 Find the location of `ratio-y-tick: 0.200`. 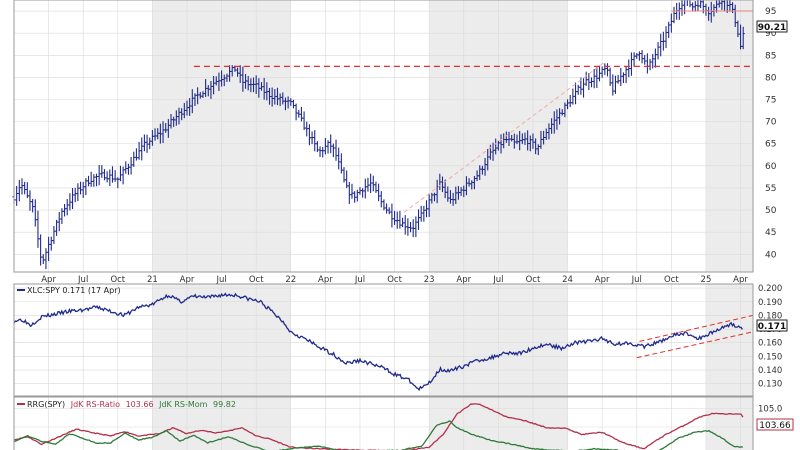

ratio-y-tick: 0.200 is located at coordinates (770, 289).